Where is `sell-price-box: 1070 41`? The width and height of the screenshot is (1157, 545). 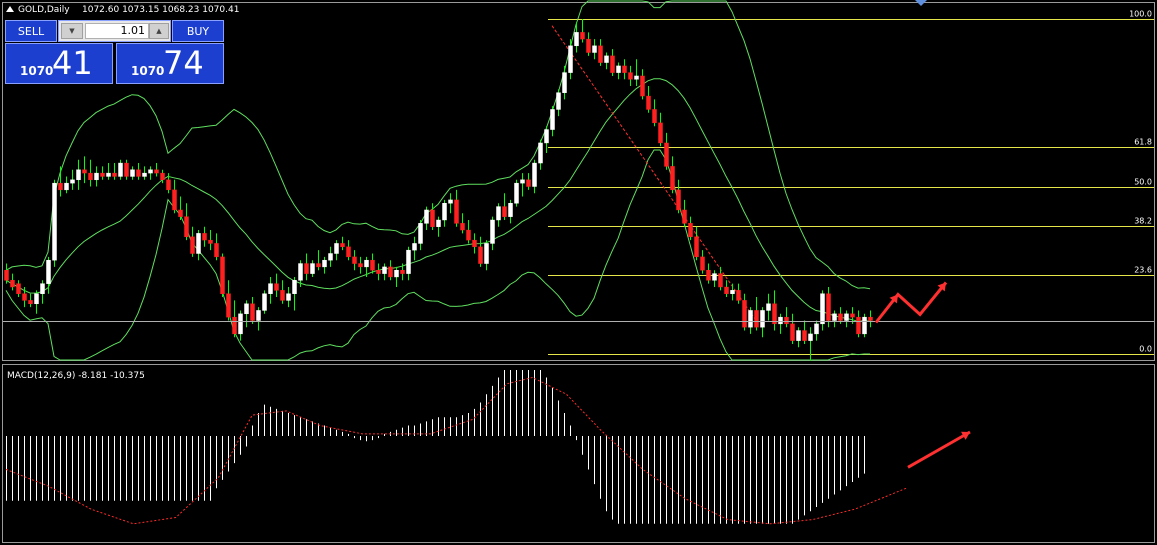
sell-price-box: 1070 41 is located at coordinates (59, 63).